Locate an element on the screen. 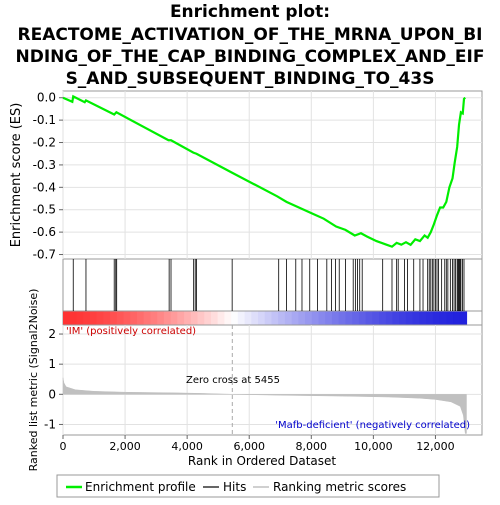  es-y-tick-label: -0.6 is located at coordinates (44, 232).